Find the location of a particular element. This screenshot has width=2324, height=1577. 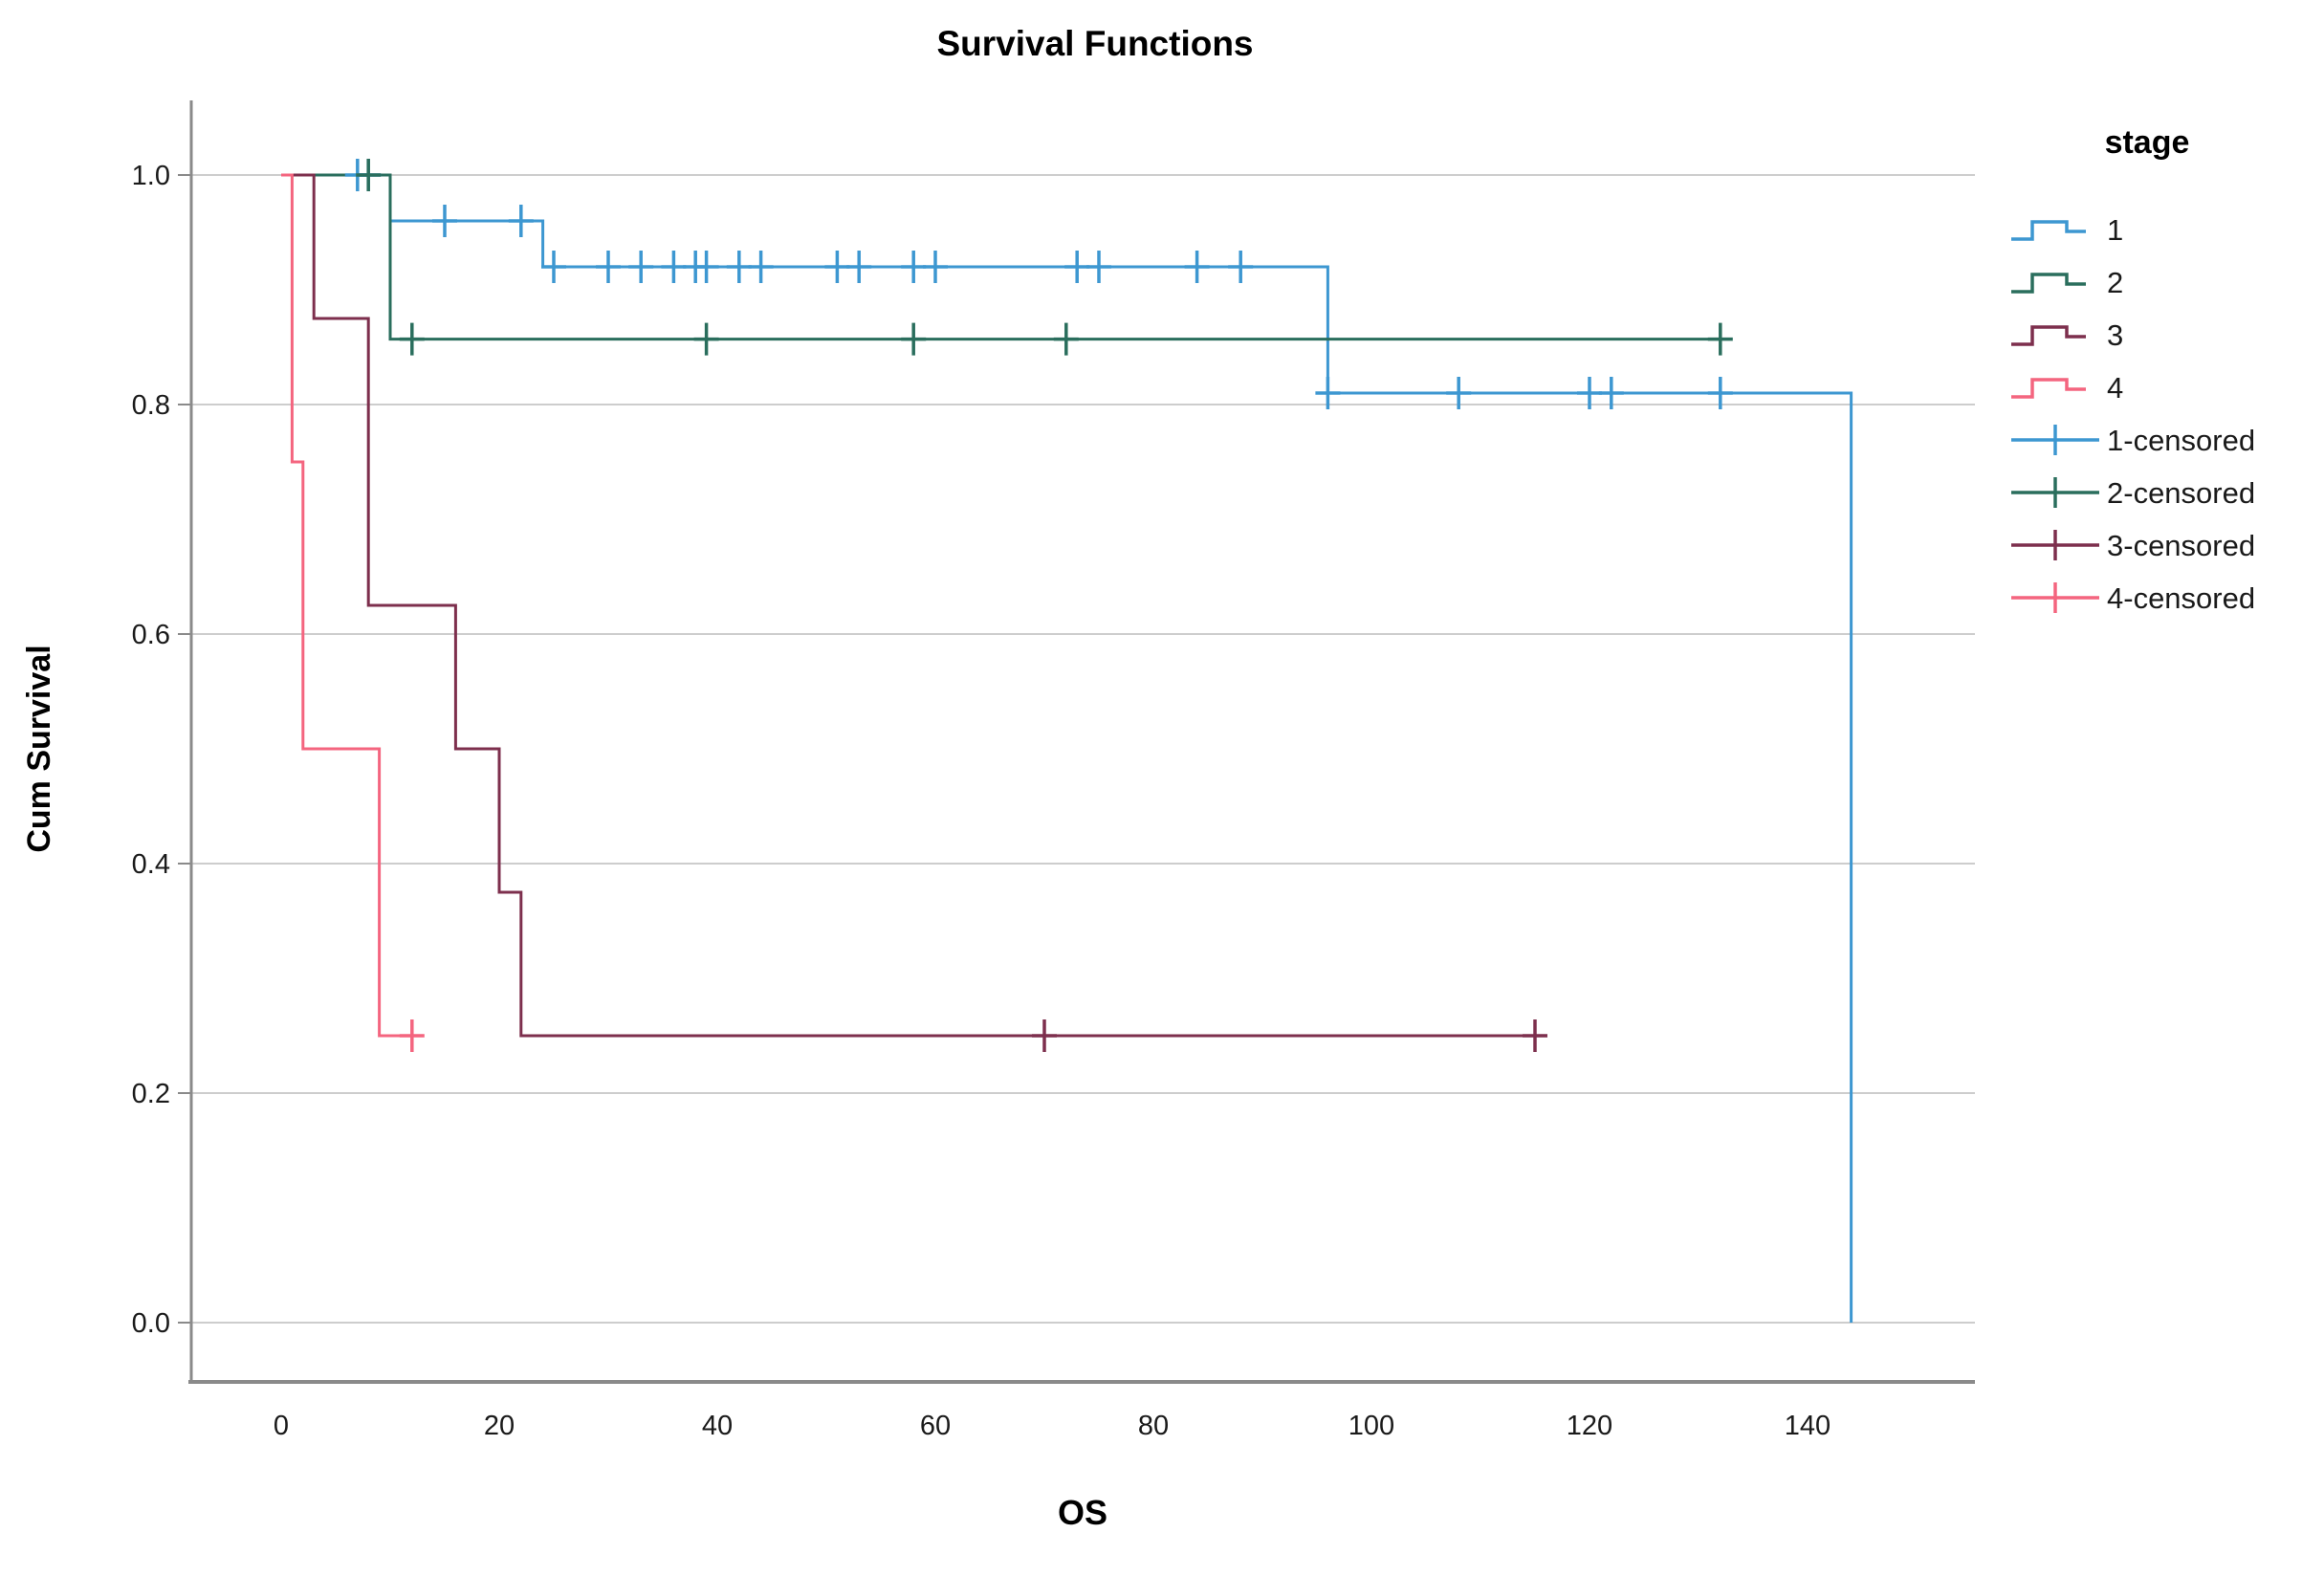

y-tick-label: 0.4 is located at coordinates (151, 864).